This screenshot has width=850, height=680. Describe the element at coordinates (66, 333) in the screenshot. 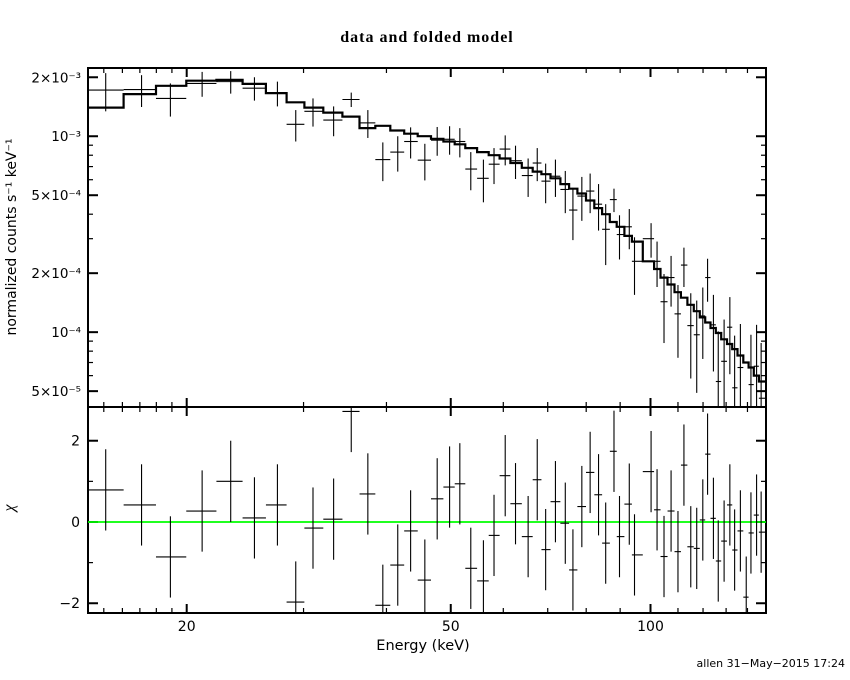

I see `y-tick-label: 10⁻⁴` at that location.